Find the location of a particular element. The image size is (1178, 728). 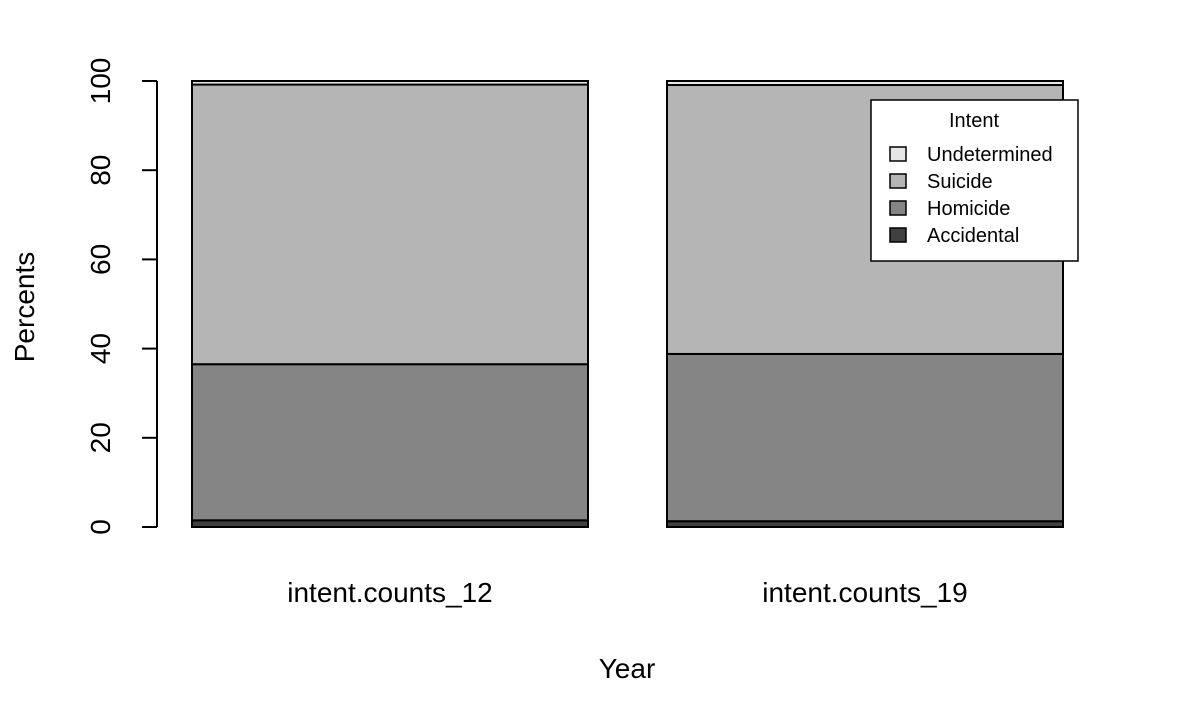

legend-label-undetermined: Undetermined is located at coordinates (990, 155).